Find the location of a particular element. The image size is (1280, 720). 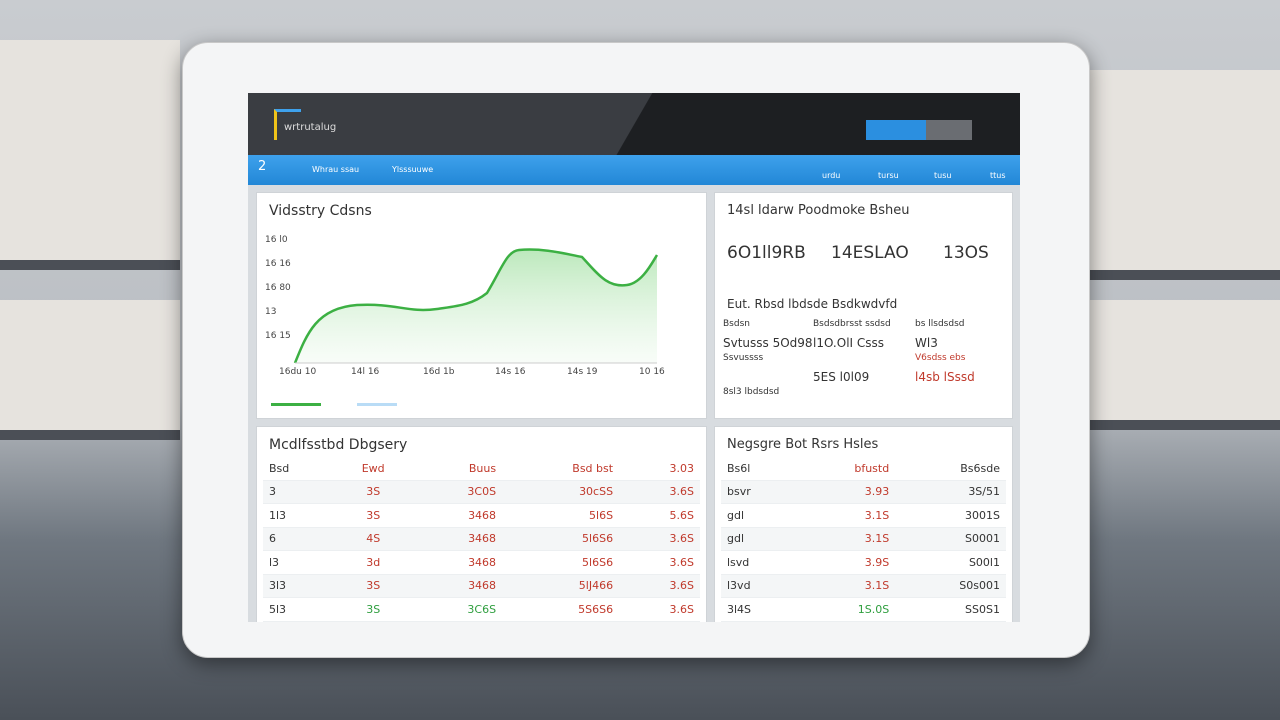

panel-title: 14sl ldarw Poodmoke Bsheu is located at coordinates (818, 210).